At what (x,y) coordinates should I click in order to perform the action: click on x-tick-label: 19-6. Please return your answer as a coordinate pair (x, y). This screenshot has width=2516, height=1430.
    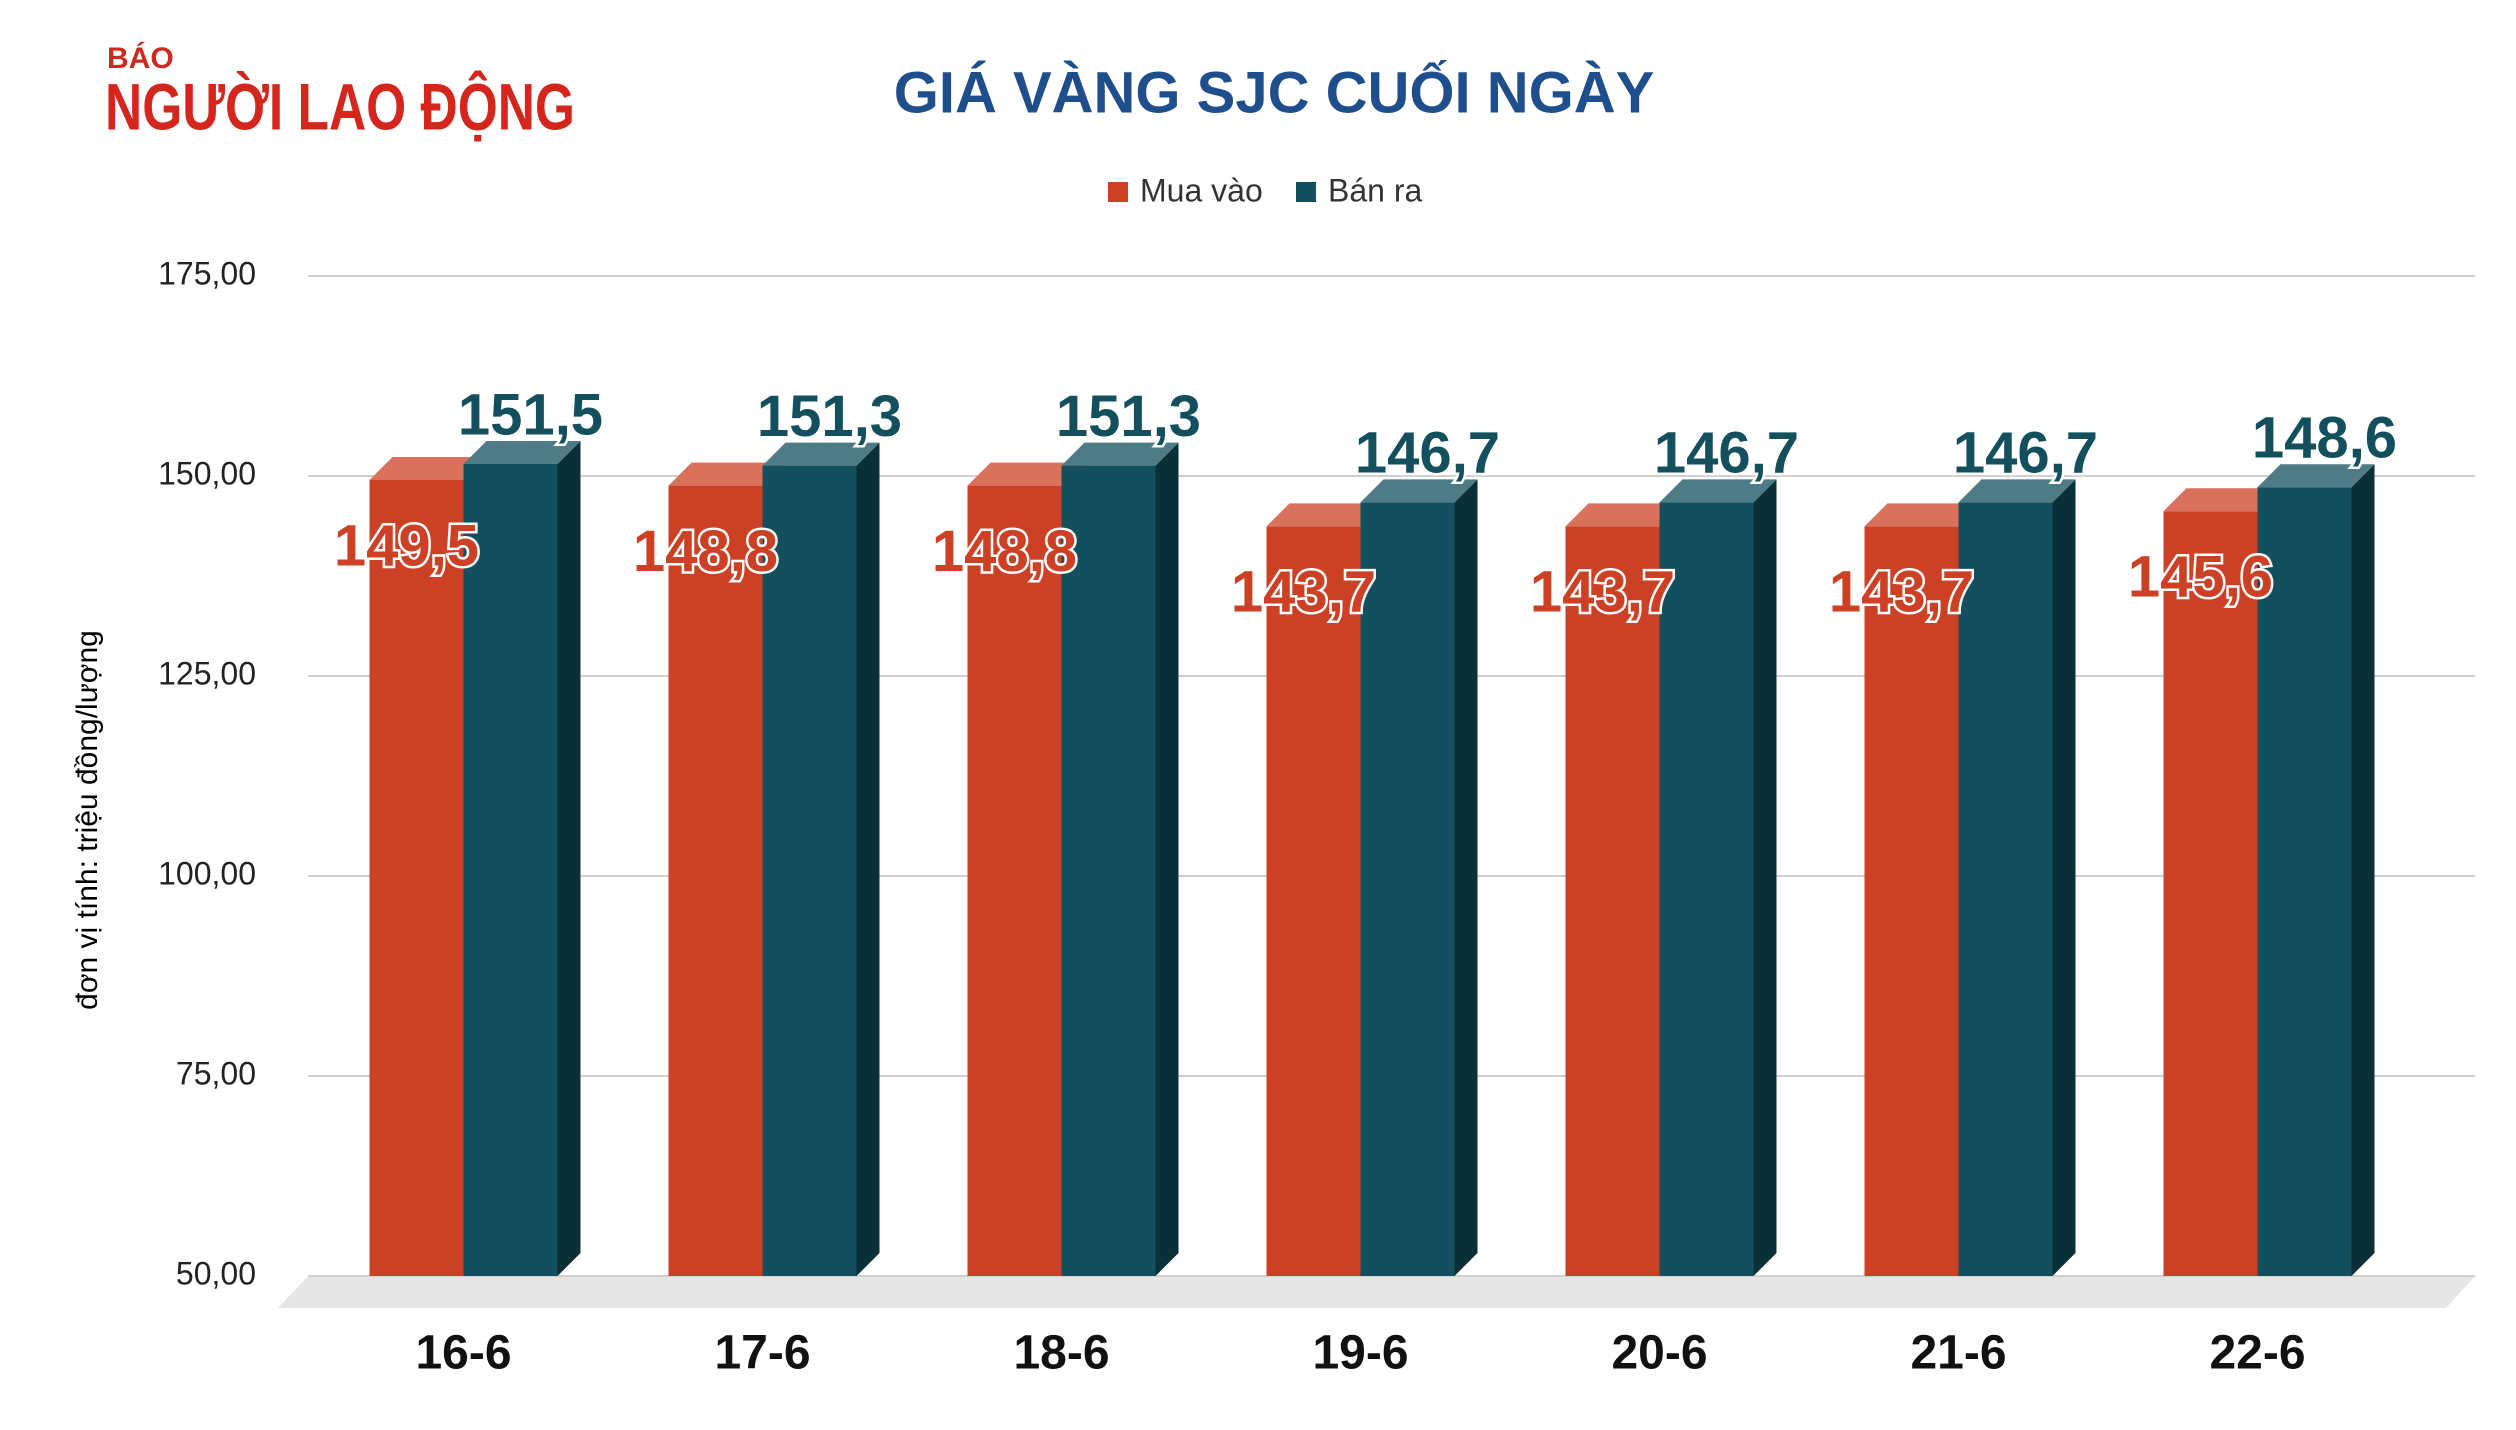
    Looking at the image, I should click on (1360, 1353).